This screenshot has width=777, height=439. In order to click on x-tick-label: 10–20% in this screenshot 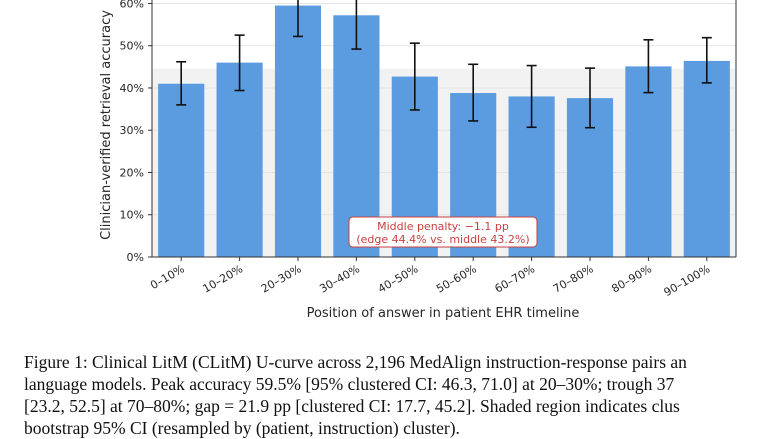, I will do `click(223, 278)`.